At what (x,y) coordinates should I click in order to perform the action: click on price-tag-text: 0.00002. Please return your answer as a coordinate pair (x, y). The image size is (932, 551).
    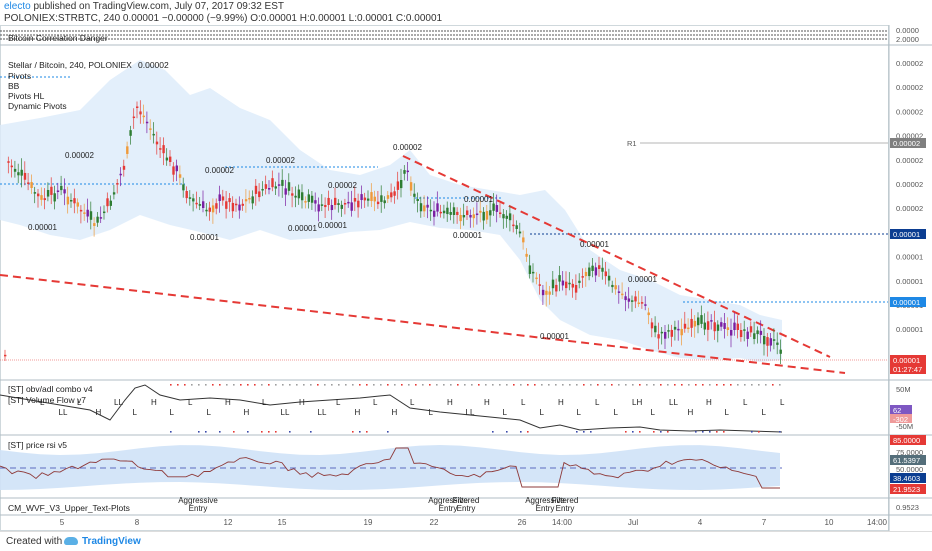
    Looking at the image, I should click on (906, 143).